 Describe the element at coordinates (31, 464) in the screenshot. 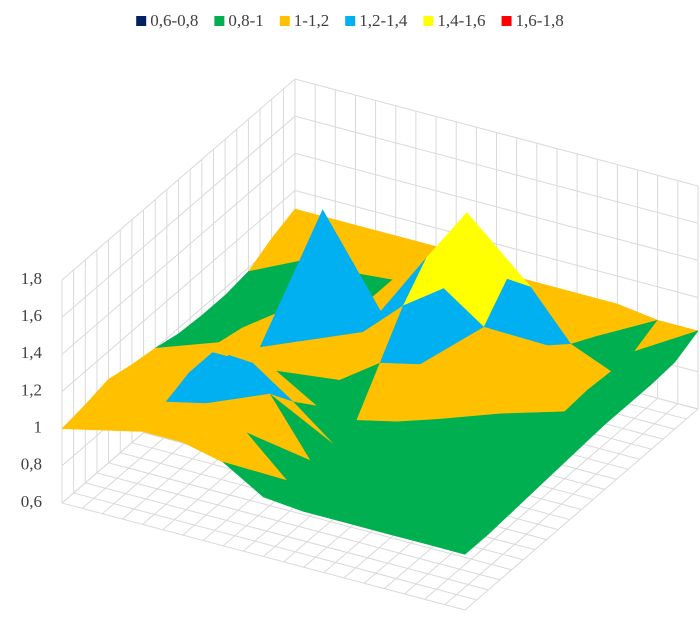

I see `z-tick-label: 0,8` at that location.